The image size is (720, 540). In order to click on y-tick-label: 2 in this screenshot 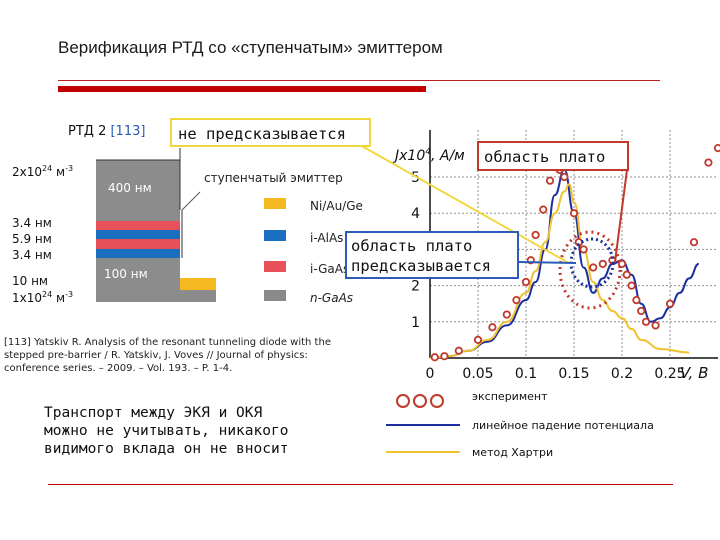, I will do `click(415, 287)`.